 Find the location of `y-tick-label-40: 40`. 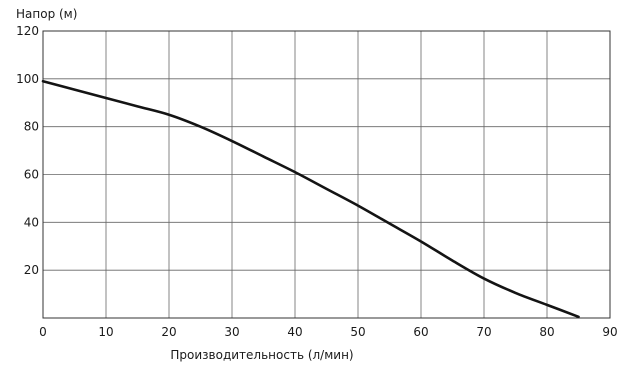

y-tick-label-40: 40 is located at coordinates (31, 222).